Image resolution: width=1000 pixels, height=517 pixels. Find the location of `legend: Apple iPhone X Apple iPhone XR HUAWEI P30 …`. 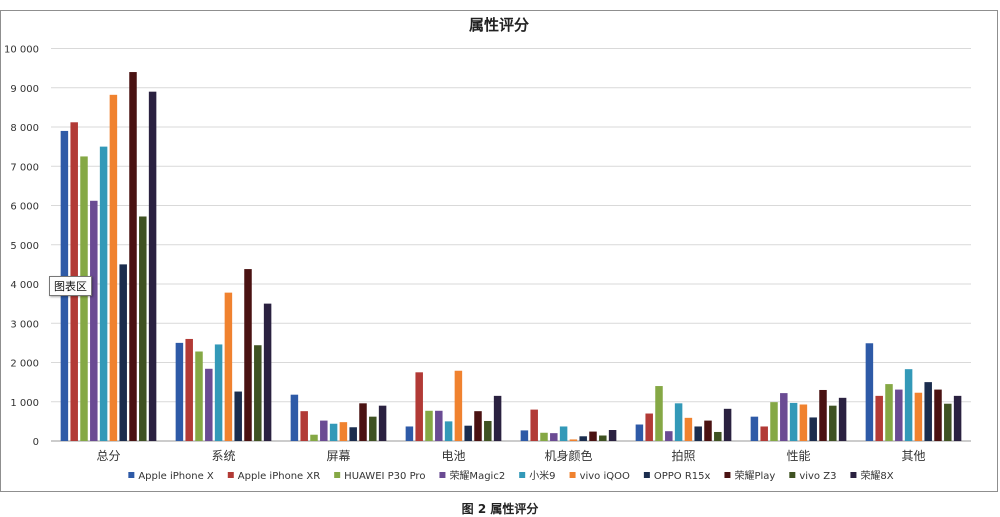

legend: Apple iPhone X Apple iPhone XR HUAWEI P30 … is located at coordinates (511, 475).